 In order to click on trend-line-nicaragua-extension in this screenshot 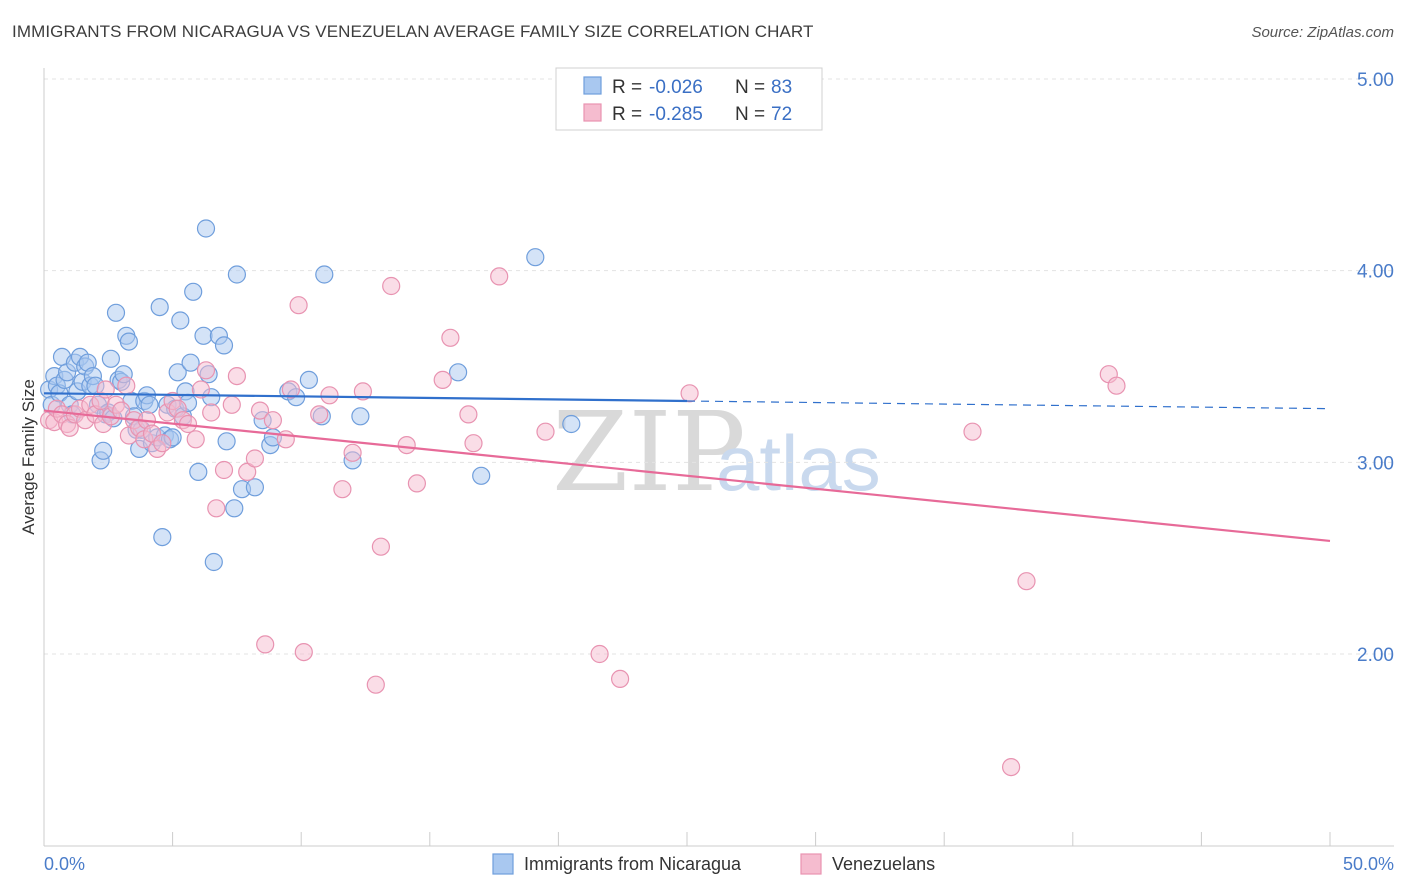, I will do `click(1008, 405)`.